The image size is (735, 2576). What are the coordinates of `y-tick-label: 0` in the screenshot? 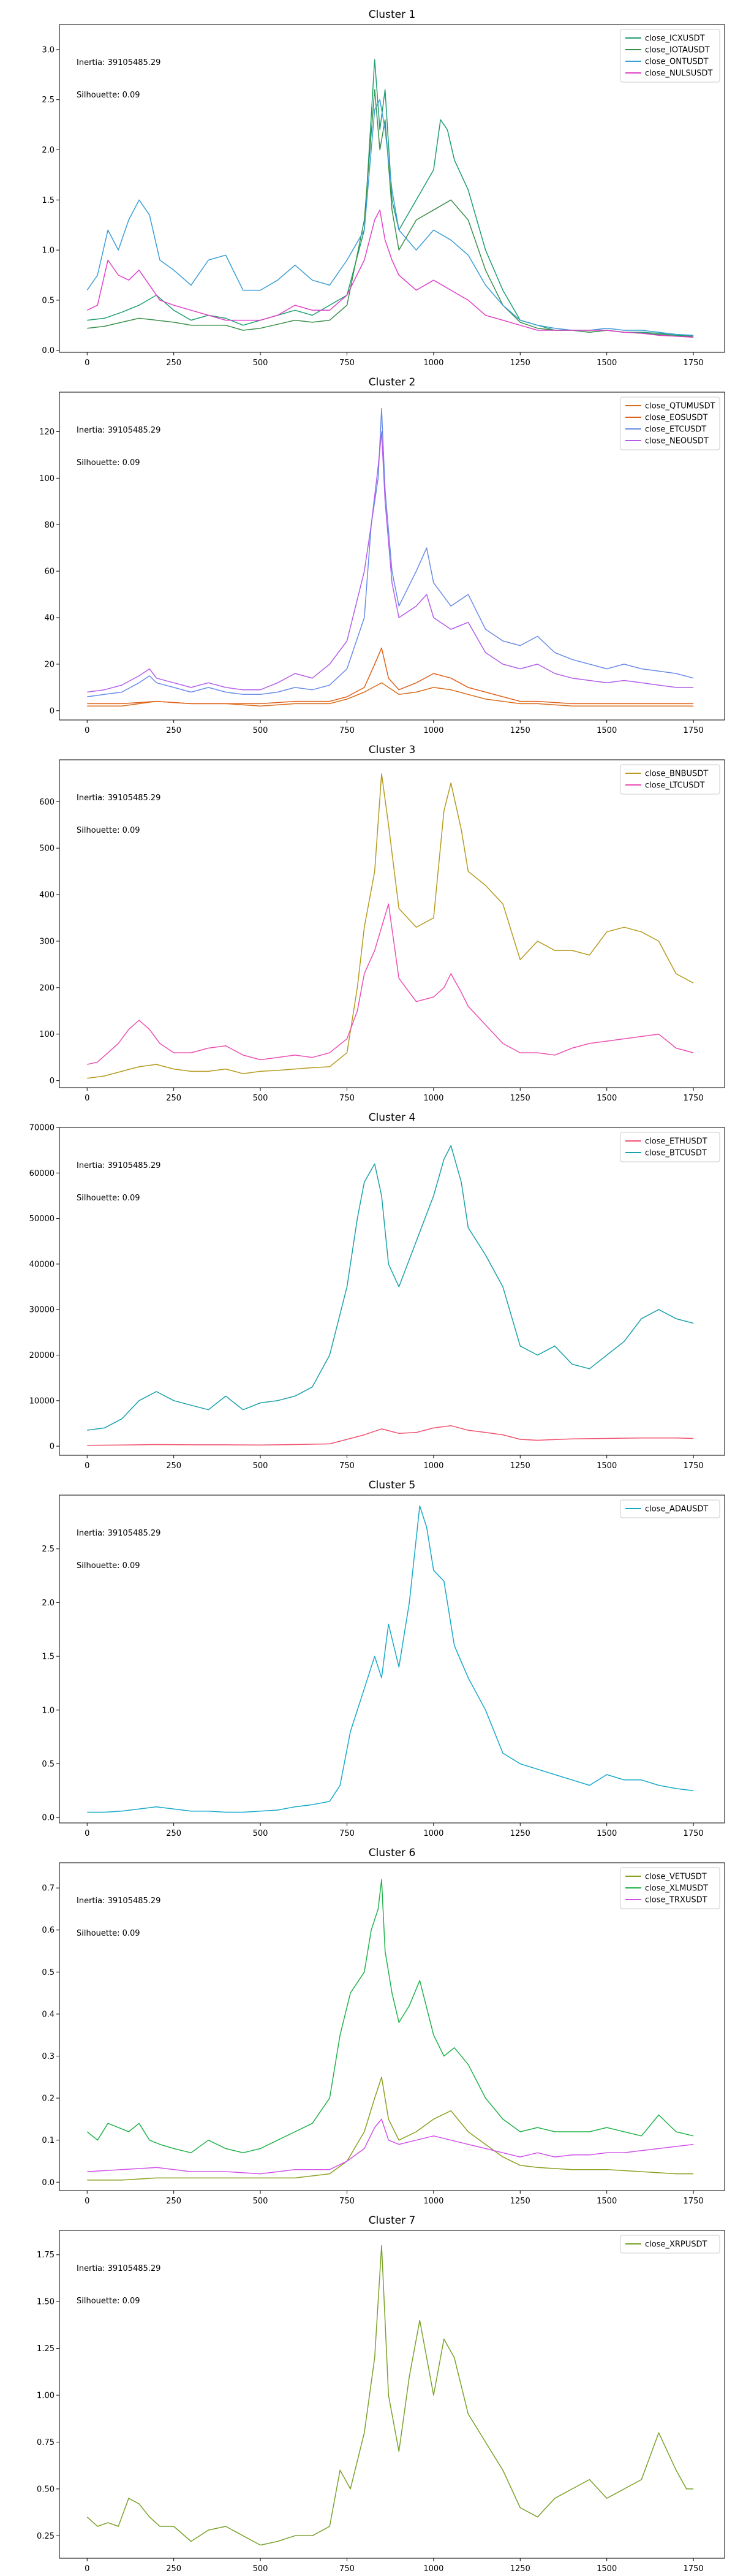 It's located at (53, 1081).